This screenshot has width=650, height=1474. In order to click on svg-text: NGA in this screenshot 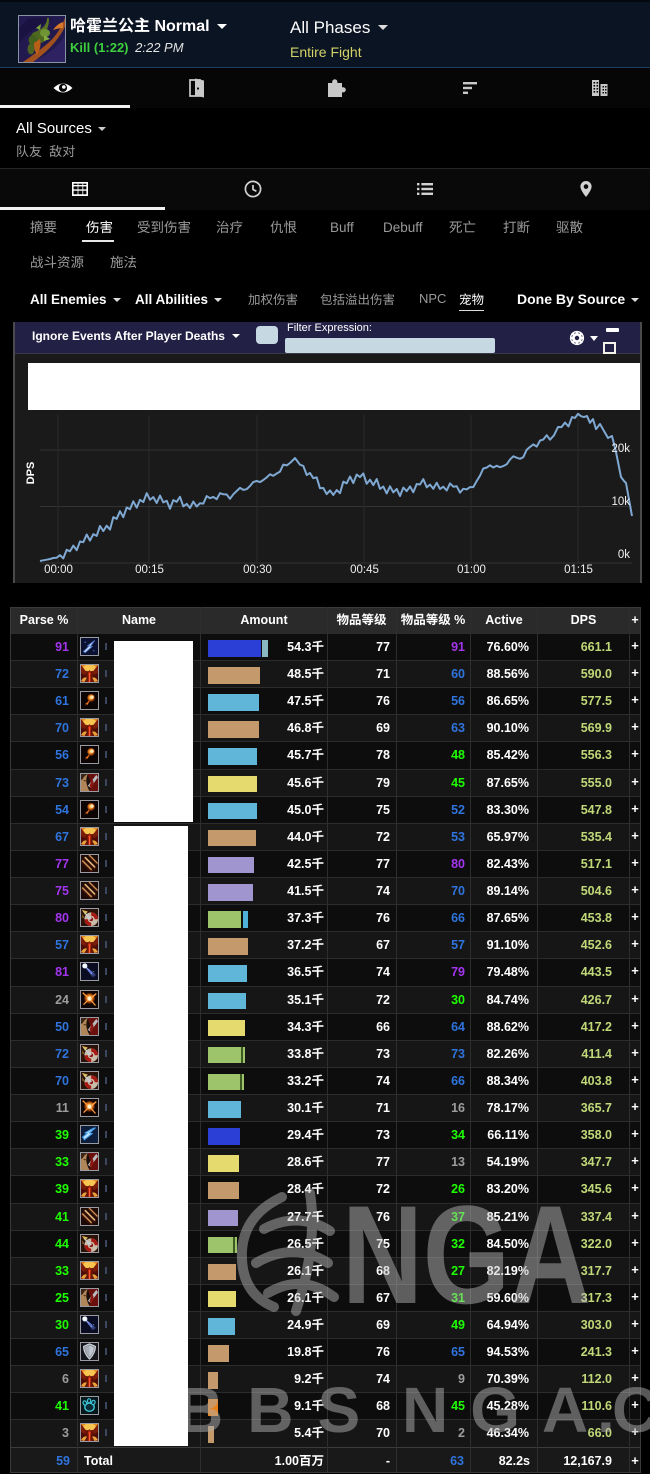, I will do `click(466, 1251)`.